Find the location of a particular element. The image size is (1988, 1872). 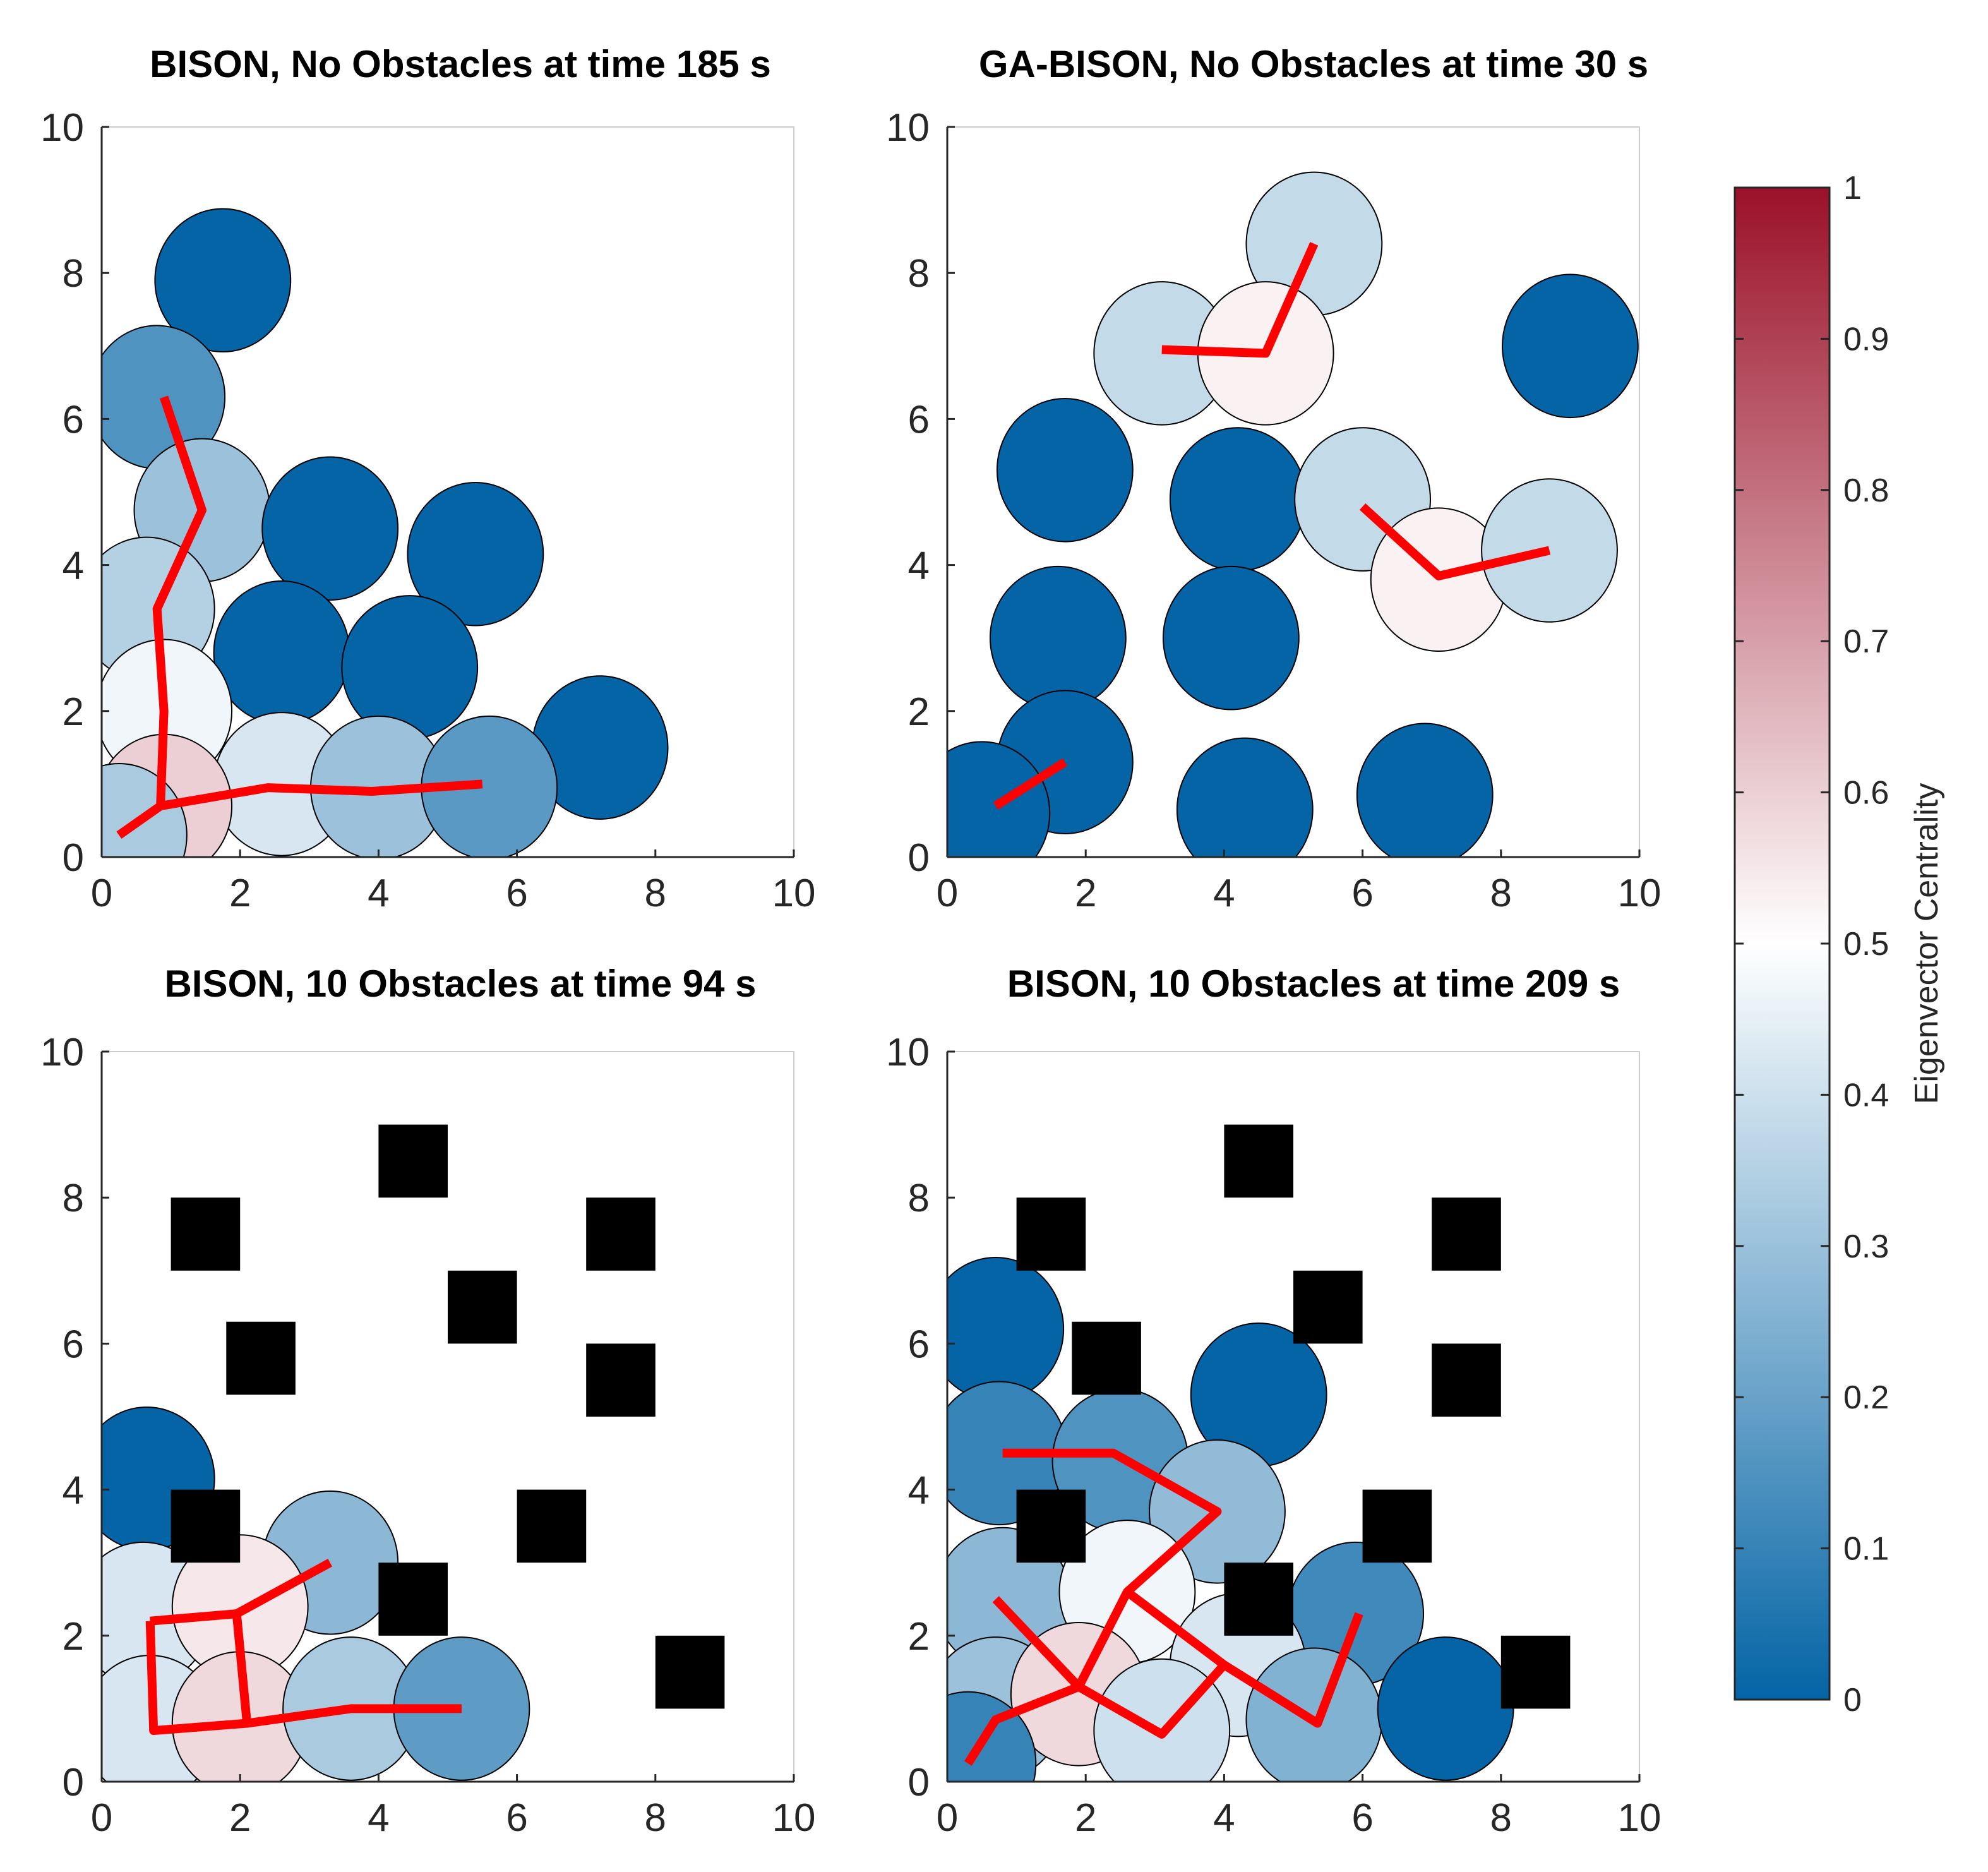

colorbar-ticks: 0 0.1 0.2 0.3 0.4 0.5 0.6 0.7 0.8 0.9 1 is located at coordinates (1812, 944).